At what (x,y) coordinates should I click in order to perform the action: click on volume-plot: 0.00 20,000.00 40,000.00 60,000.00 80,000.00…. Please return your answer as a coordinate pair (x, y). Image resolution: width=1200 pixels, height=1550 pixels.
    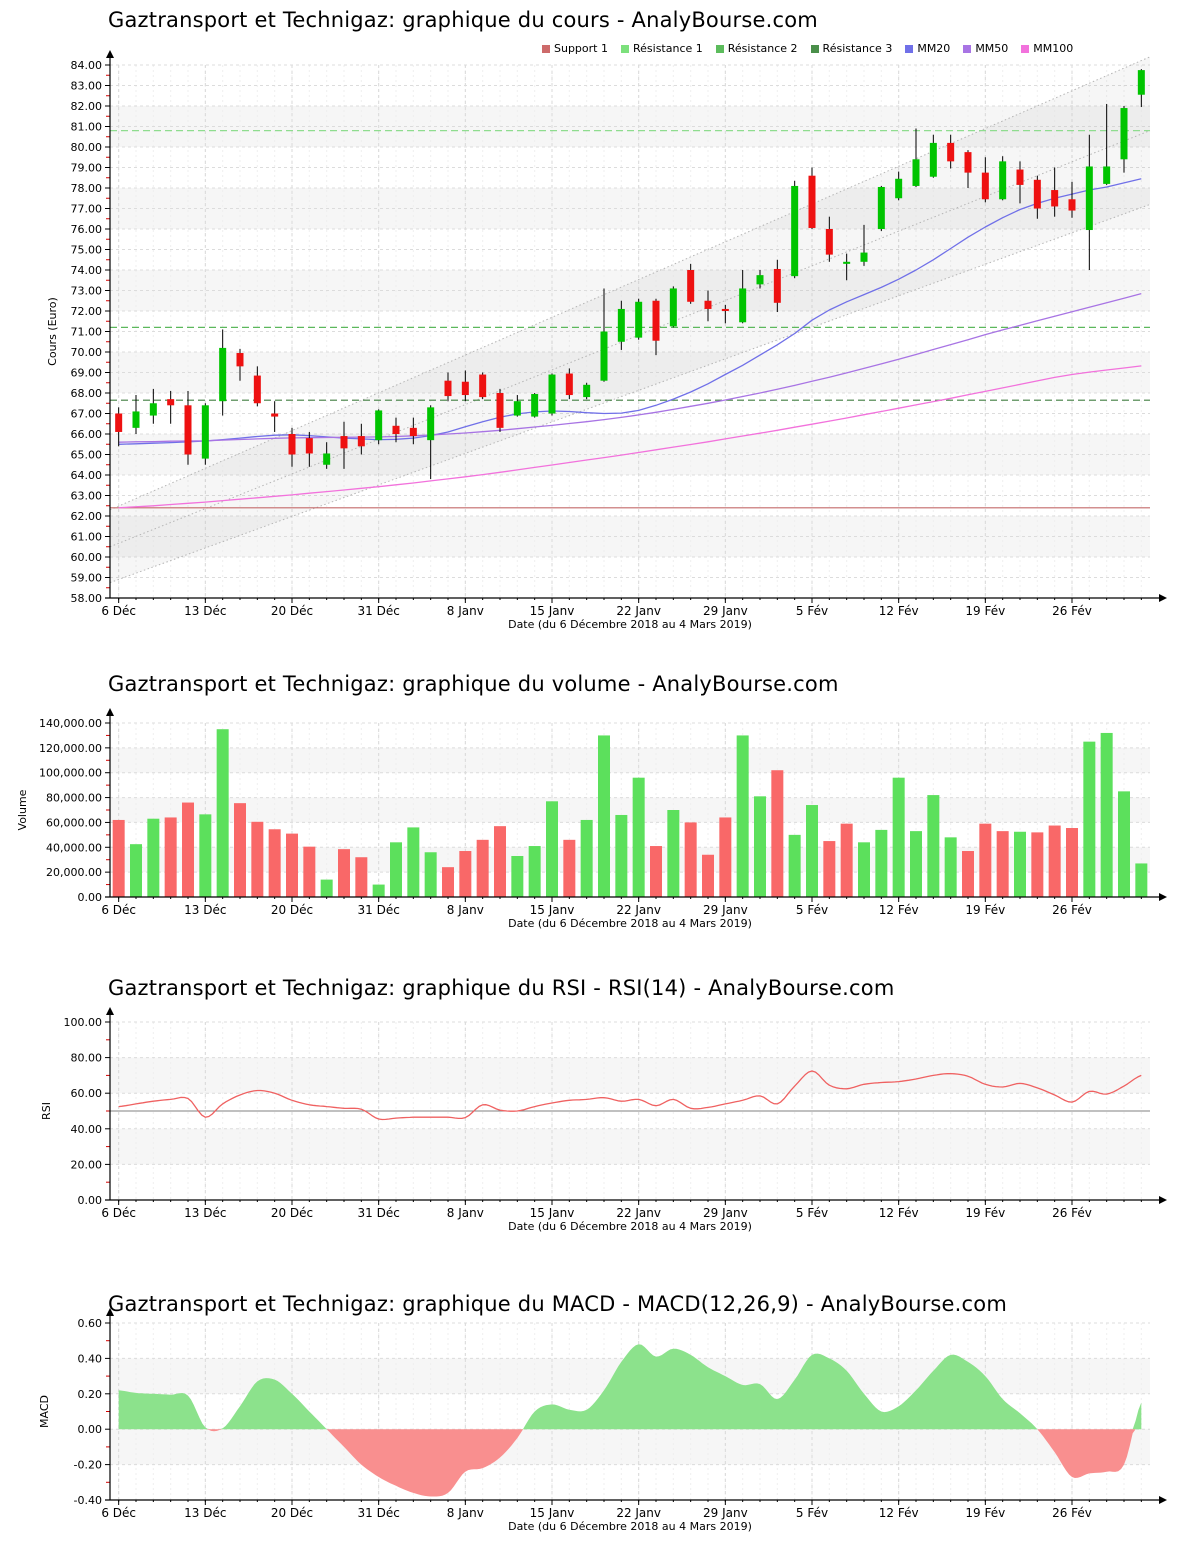
    Looking at the image, I should click on (591, 819).